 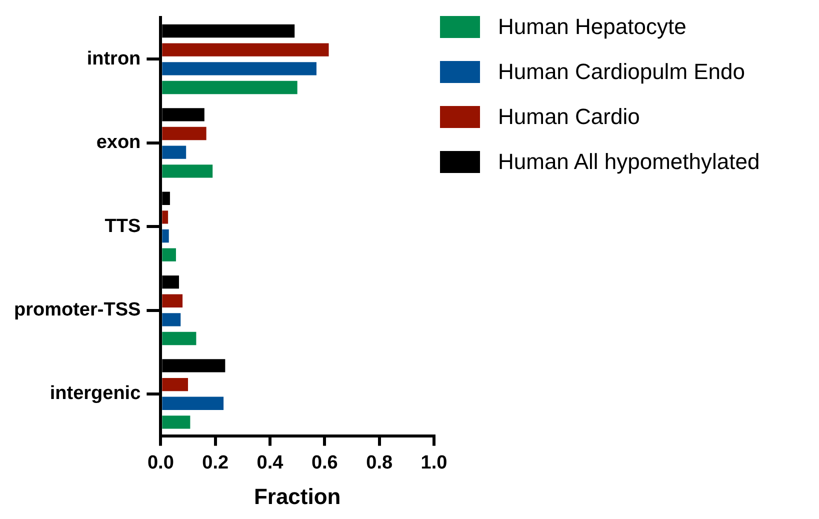 What do you see at coordinates (96, 393) in the screenshot?
I see `y-tick-label: intergenic` at bounding box center [96, 393].